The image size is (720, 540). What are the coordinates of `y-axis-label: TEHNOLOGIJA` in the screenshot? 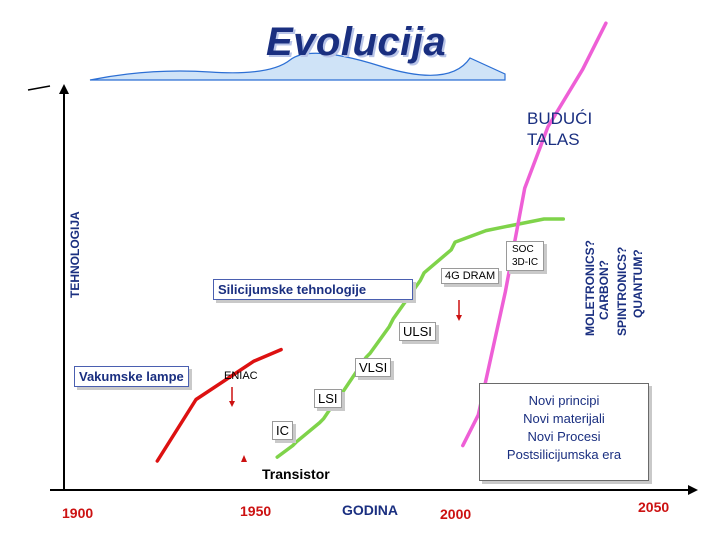 It's located at (75, 254).